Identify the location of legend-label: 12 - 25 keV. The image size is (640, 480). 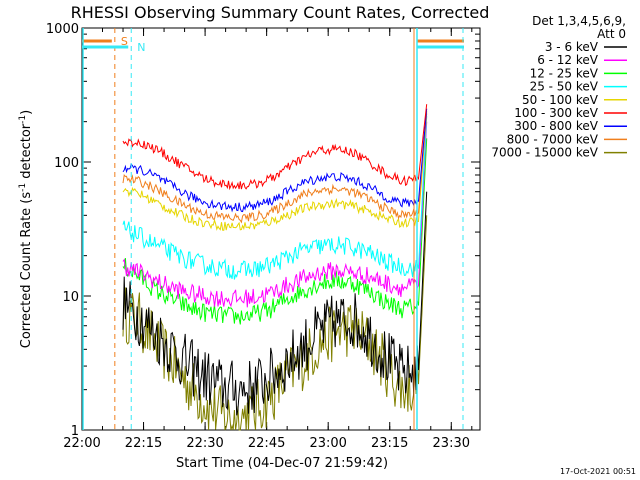
(564, 73).